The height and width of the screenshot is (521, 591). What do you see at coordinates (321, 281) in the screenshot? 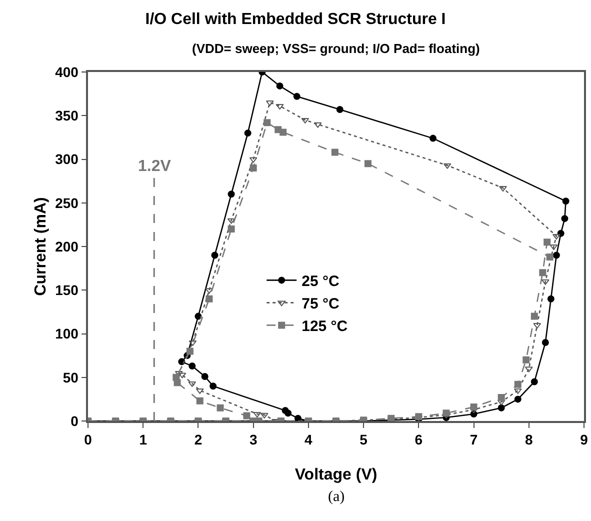
I see `legend-label: 25 °C` at bounding box center [321, 281].